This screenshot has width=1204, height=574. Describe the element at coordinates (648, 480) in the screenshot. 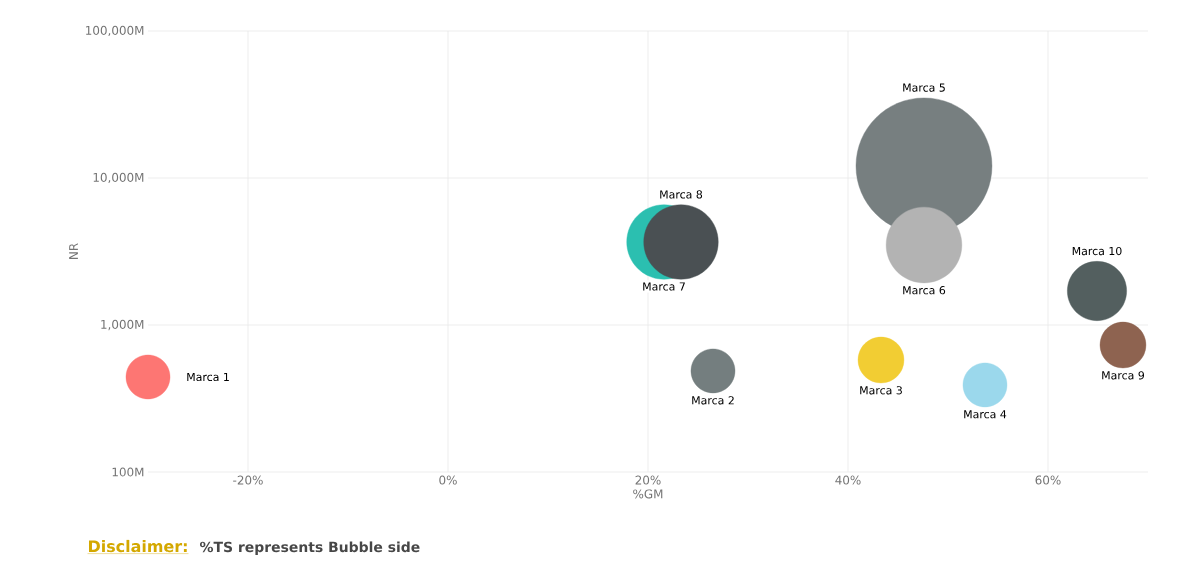

I see `x-tick-label: 20%` at that location.